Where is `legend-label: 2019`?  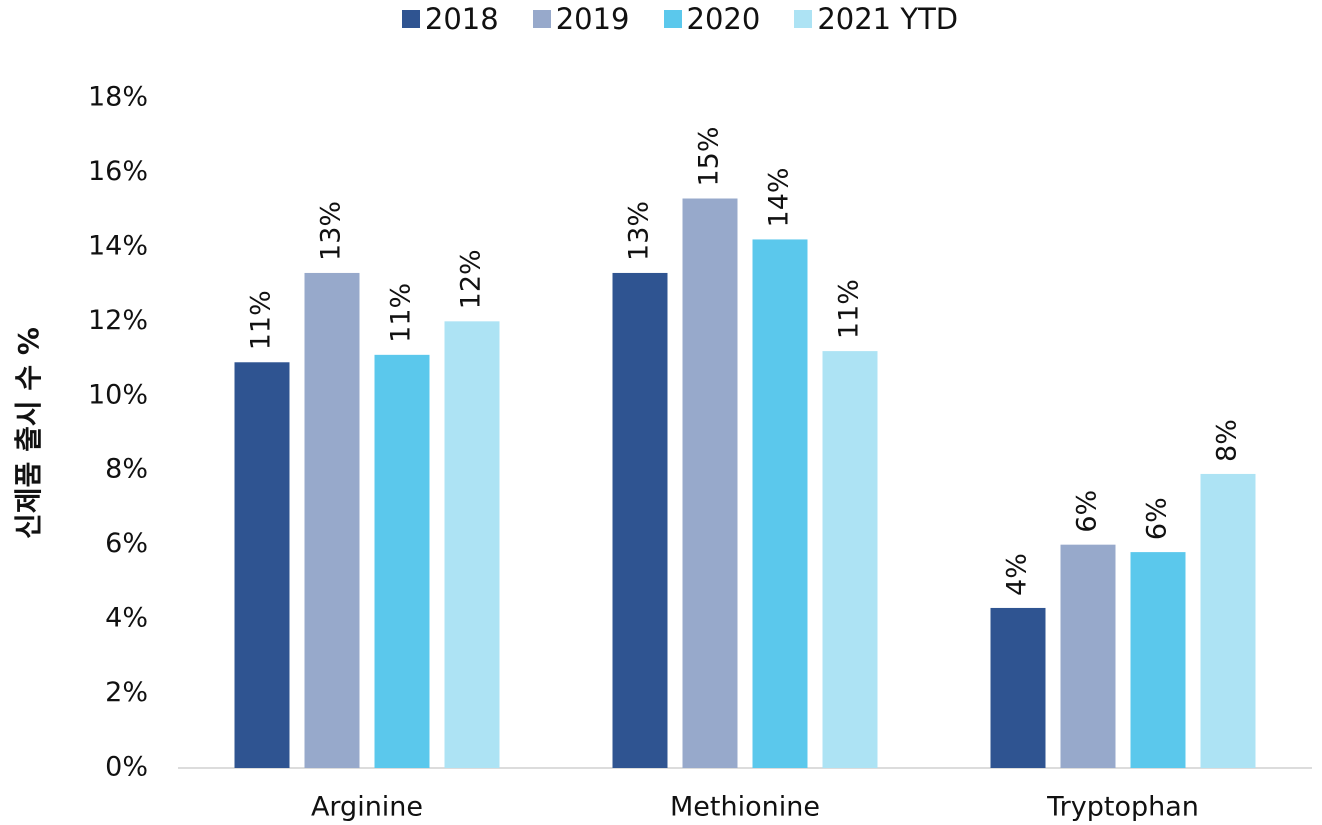 legend-label: 2019 is located at coordinates (592, 19).